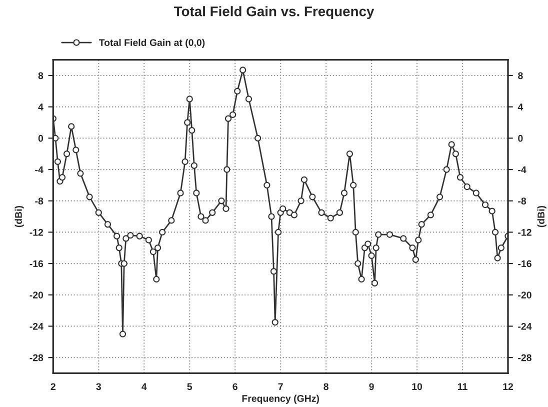  Describe the element at coordinates (53, 386) in the screenshot. I see `x-tick-label: 2` at that location.